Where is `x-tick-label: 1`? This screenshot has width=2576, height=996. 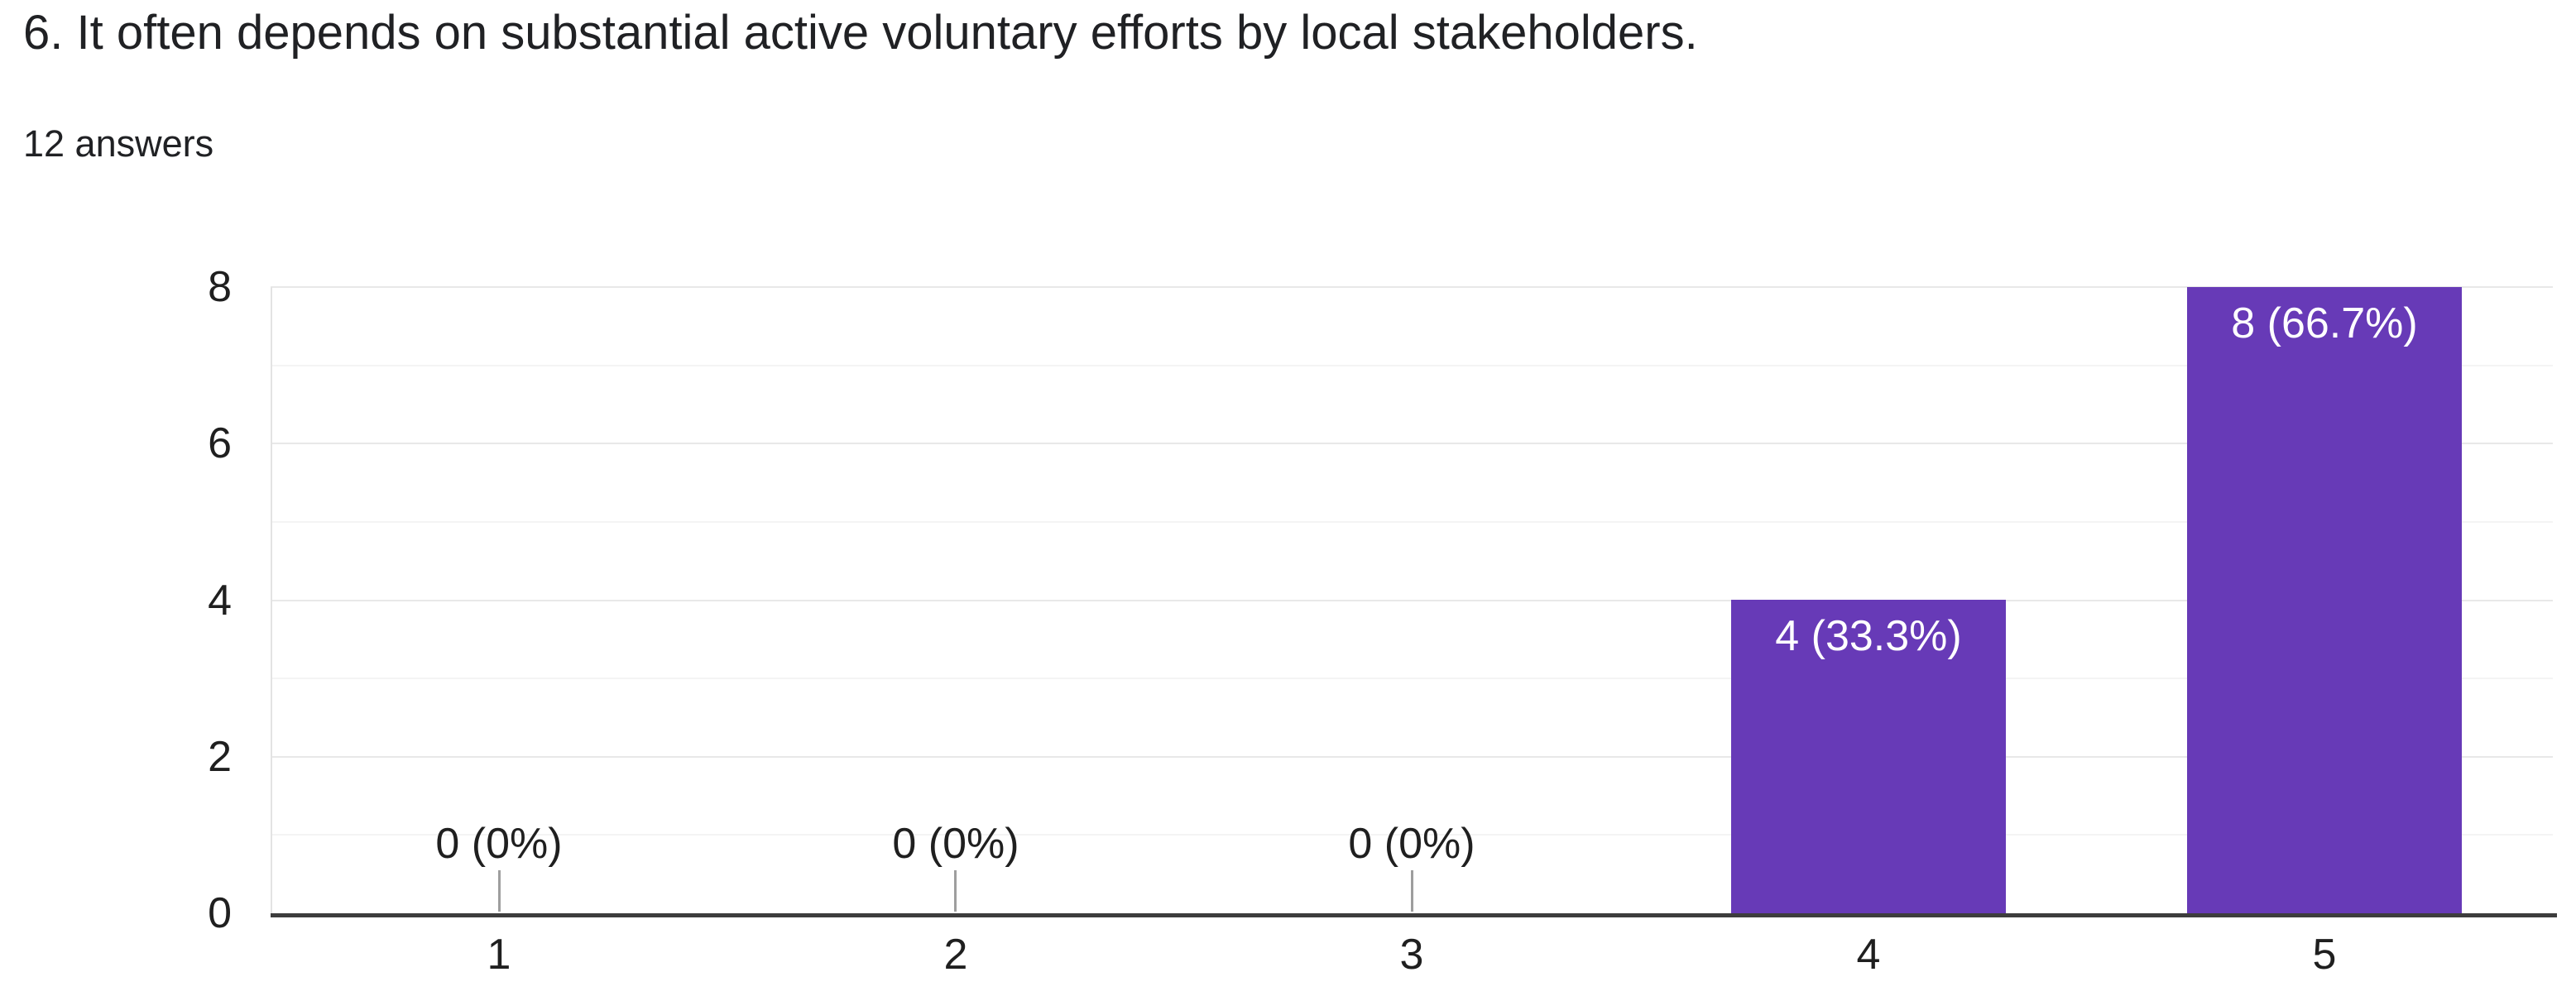 x-tick-label: 1 is located at coordinates (499, 955).